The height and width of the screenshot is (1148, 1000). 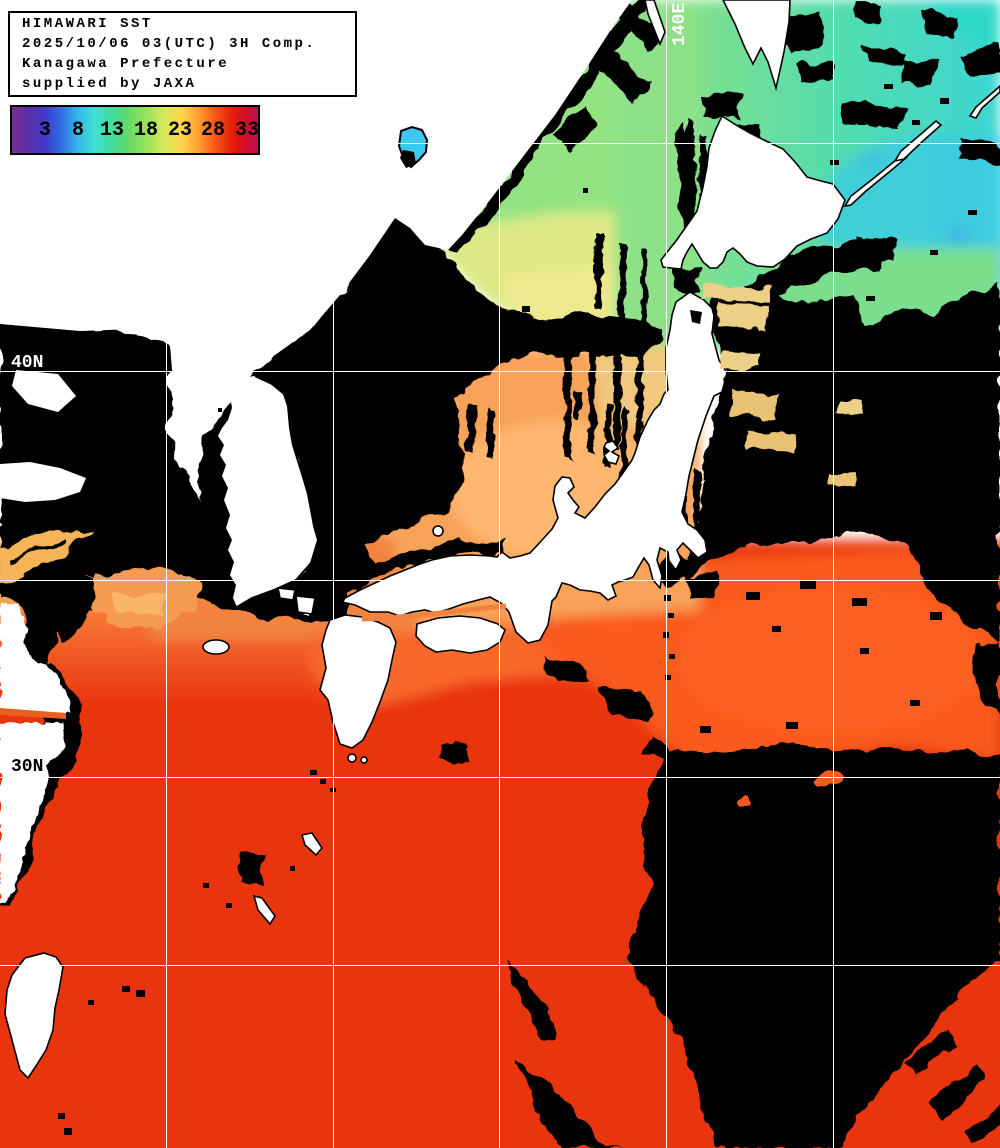 What do you see at coordinates (27, 363) in the screenshot?
I see `svg-text: 40N` at bounding box center [27, 363].